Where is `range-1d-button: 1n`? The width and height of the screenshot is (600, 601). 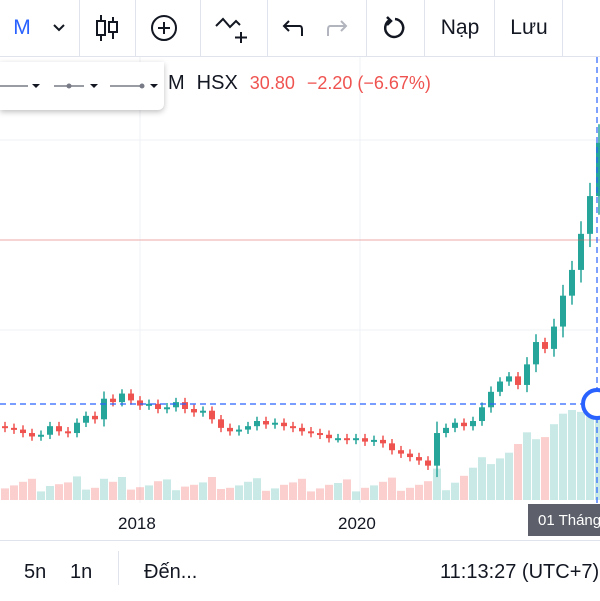
range-1d-button: 1n is located at coordinates (81, 572).